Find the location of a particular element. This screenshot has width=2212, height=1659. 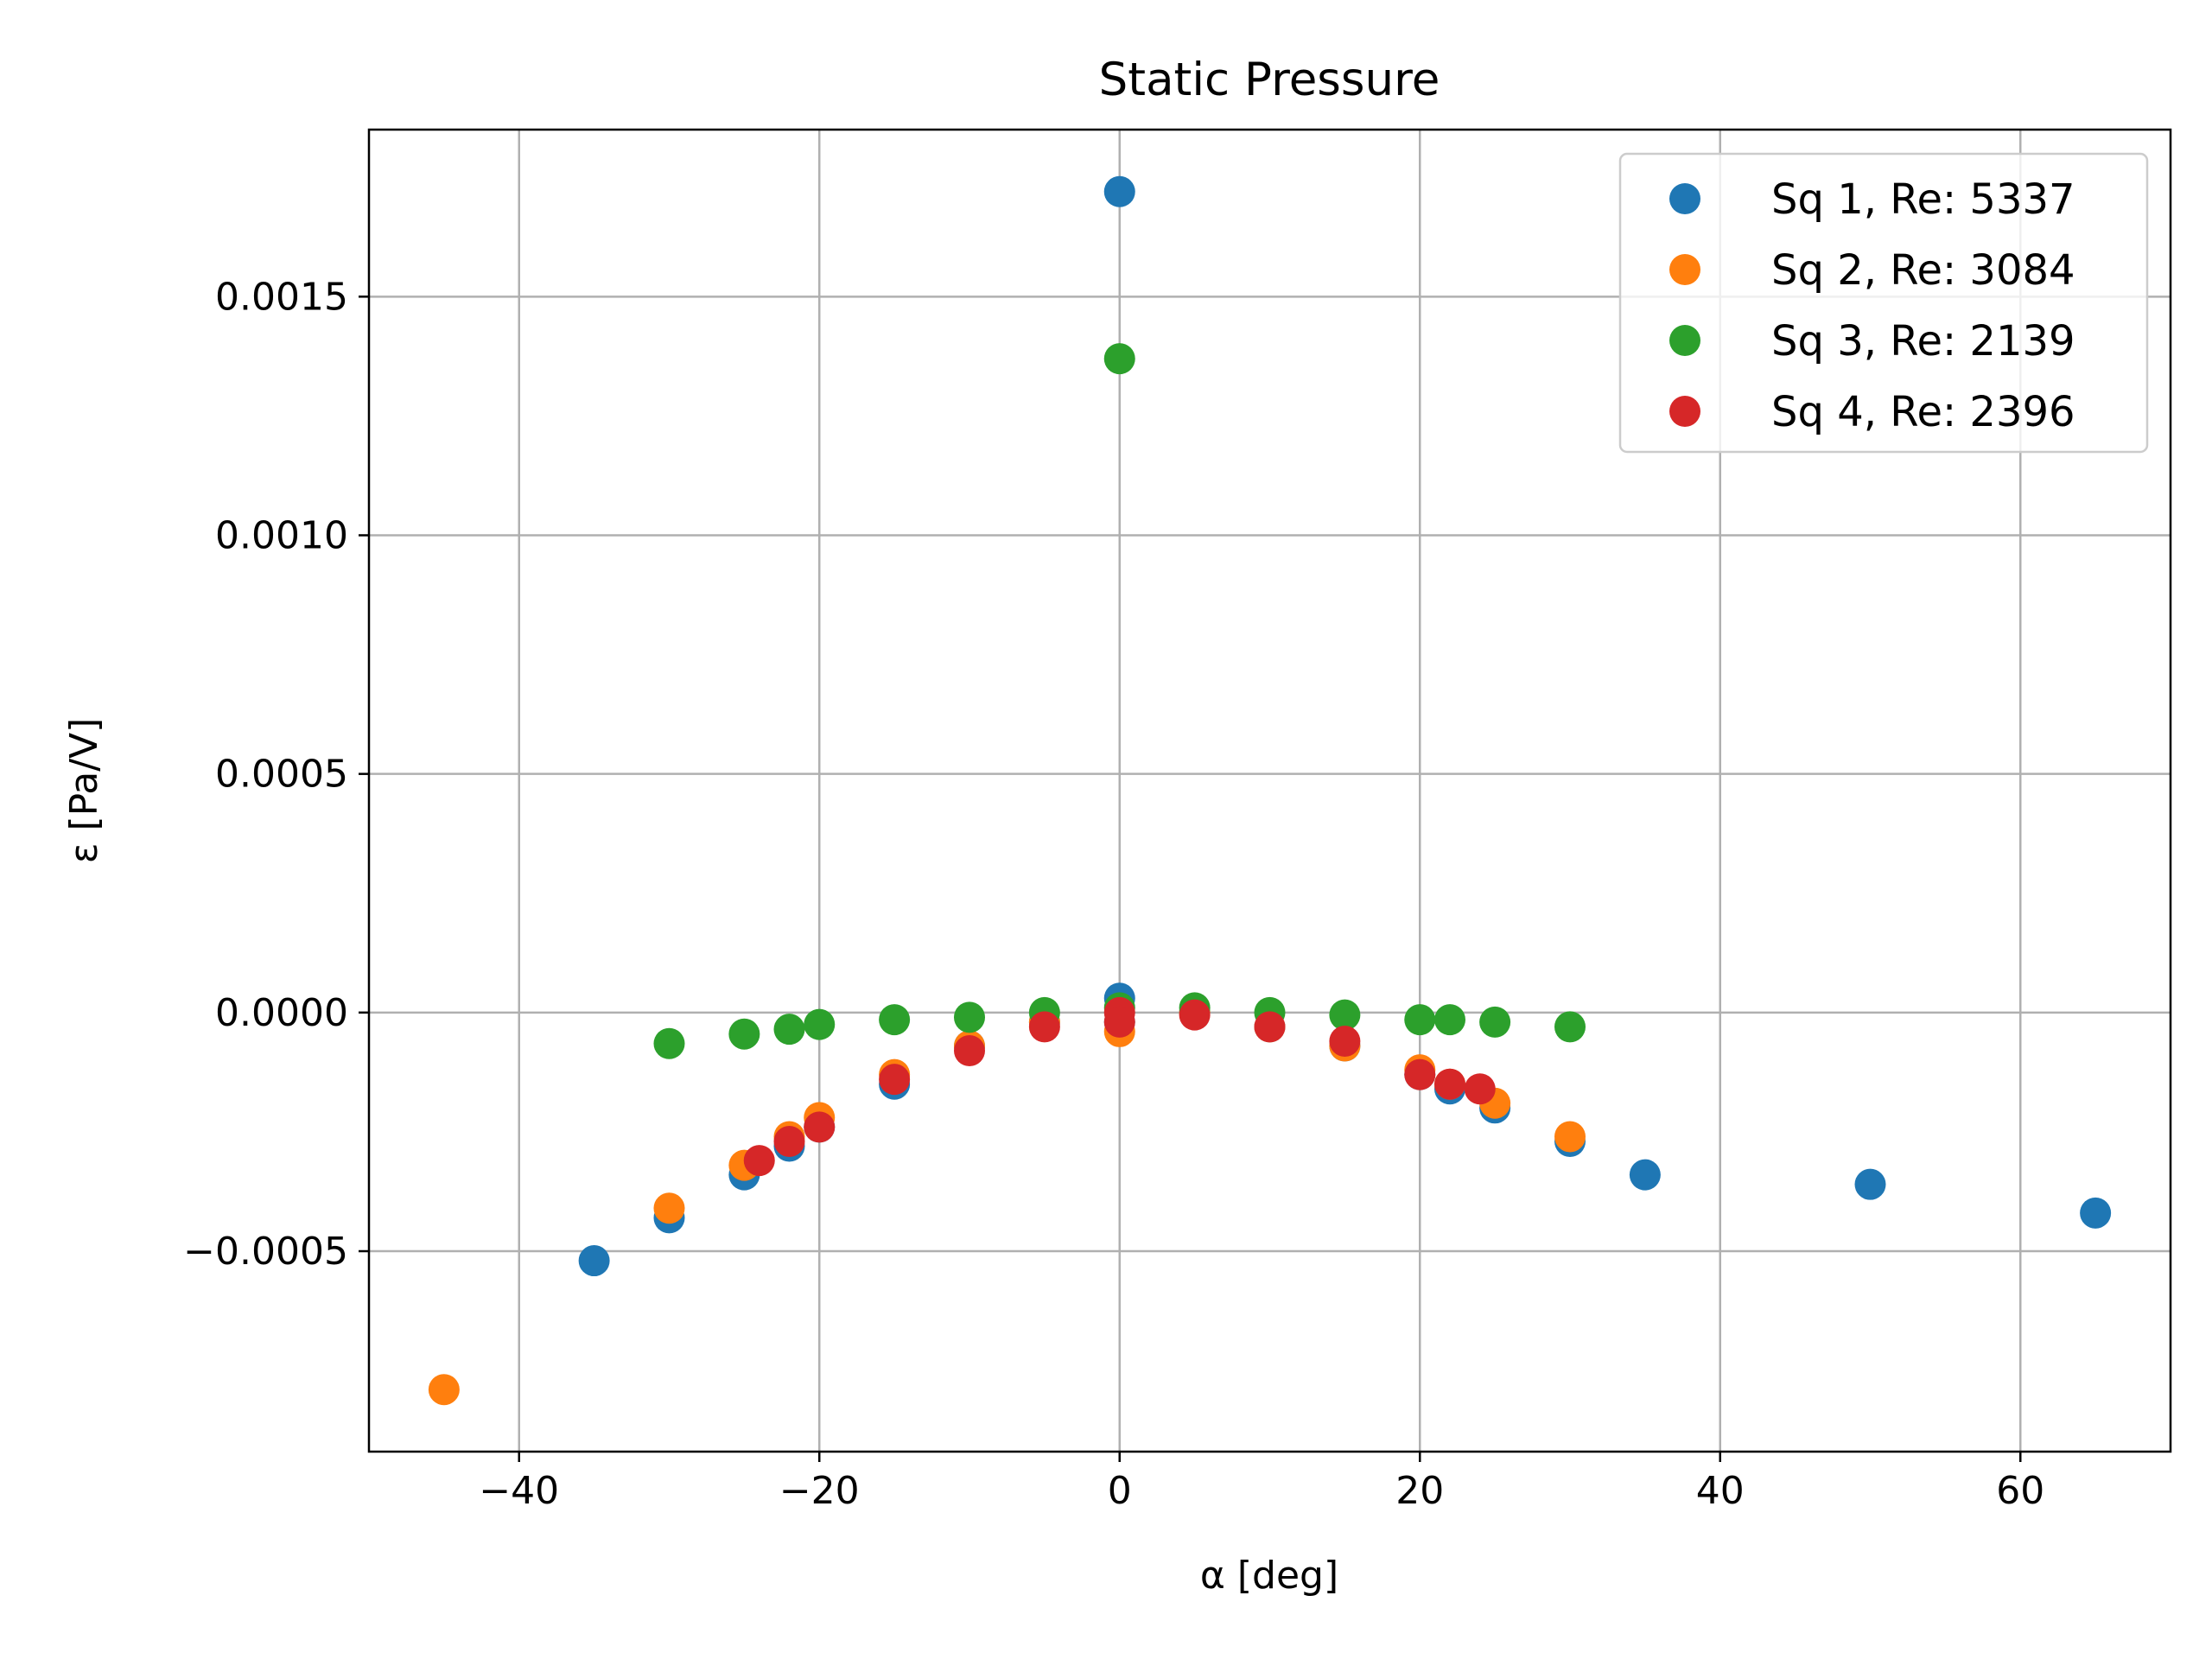

y-axis-label: ε [Pa/V] is located at coordinates (84, 791).